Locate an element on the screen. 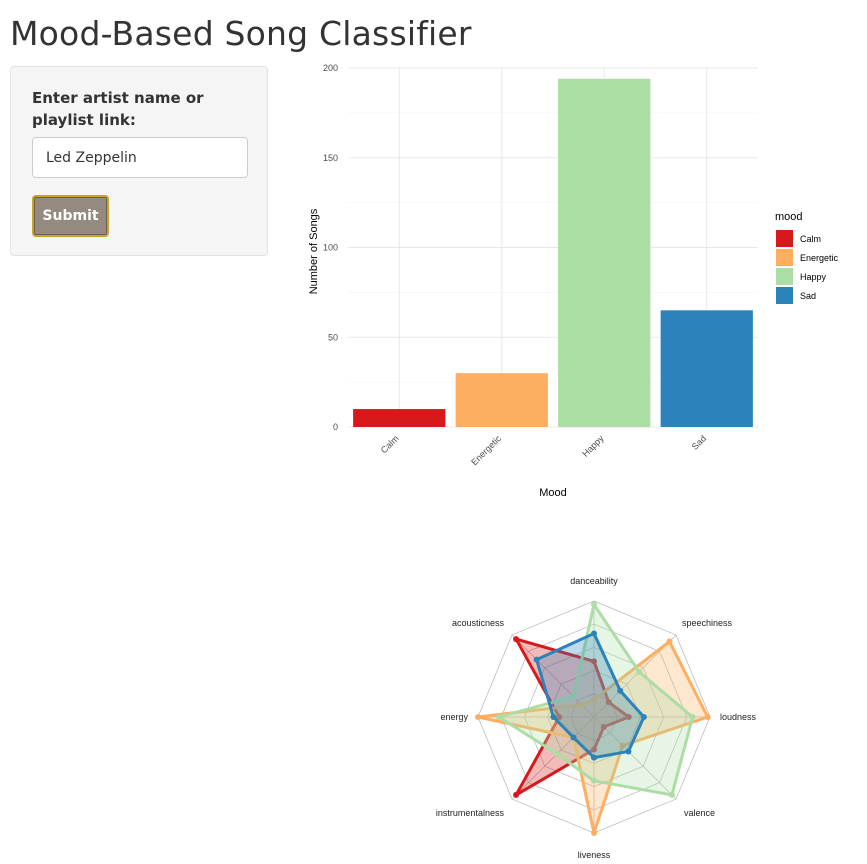 The height and width of the screenshot is (864, 867). bar-sad is located at coordinates (706, 368).